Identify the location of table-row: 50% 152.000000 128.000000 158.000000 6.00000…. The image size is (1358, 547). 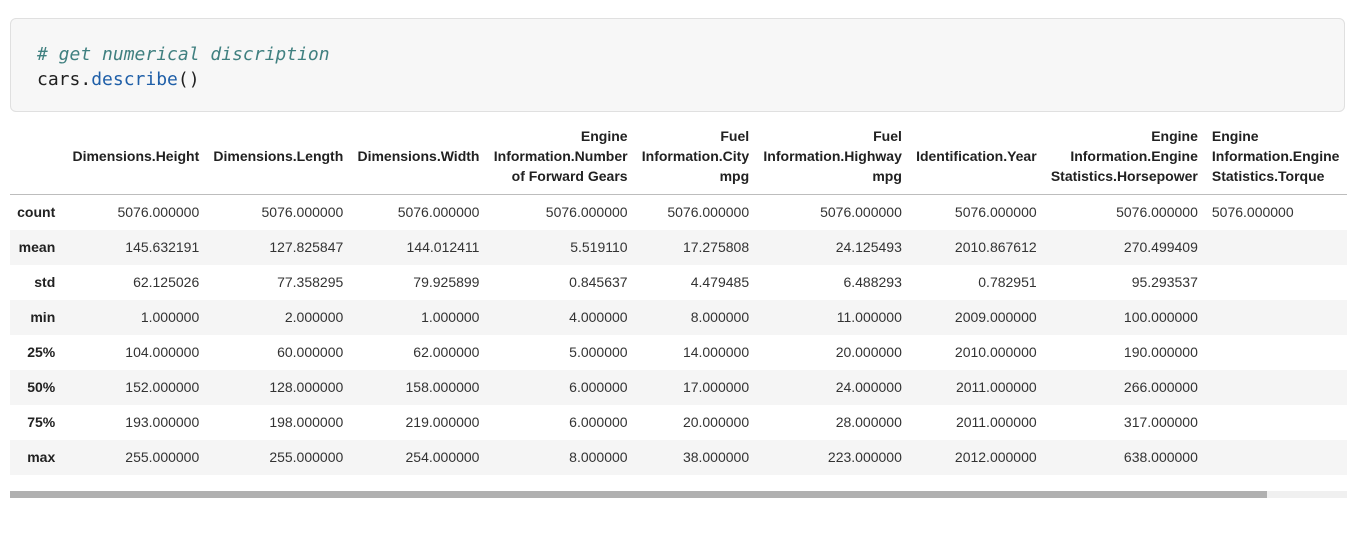
(678, 387).